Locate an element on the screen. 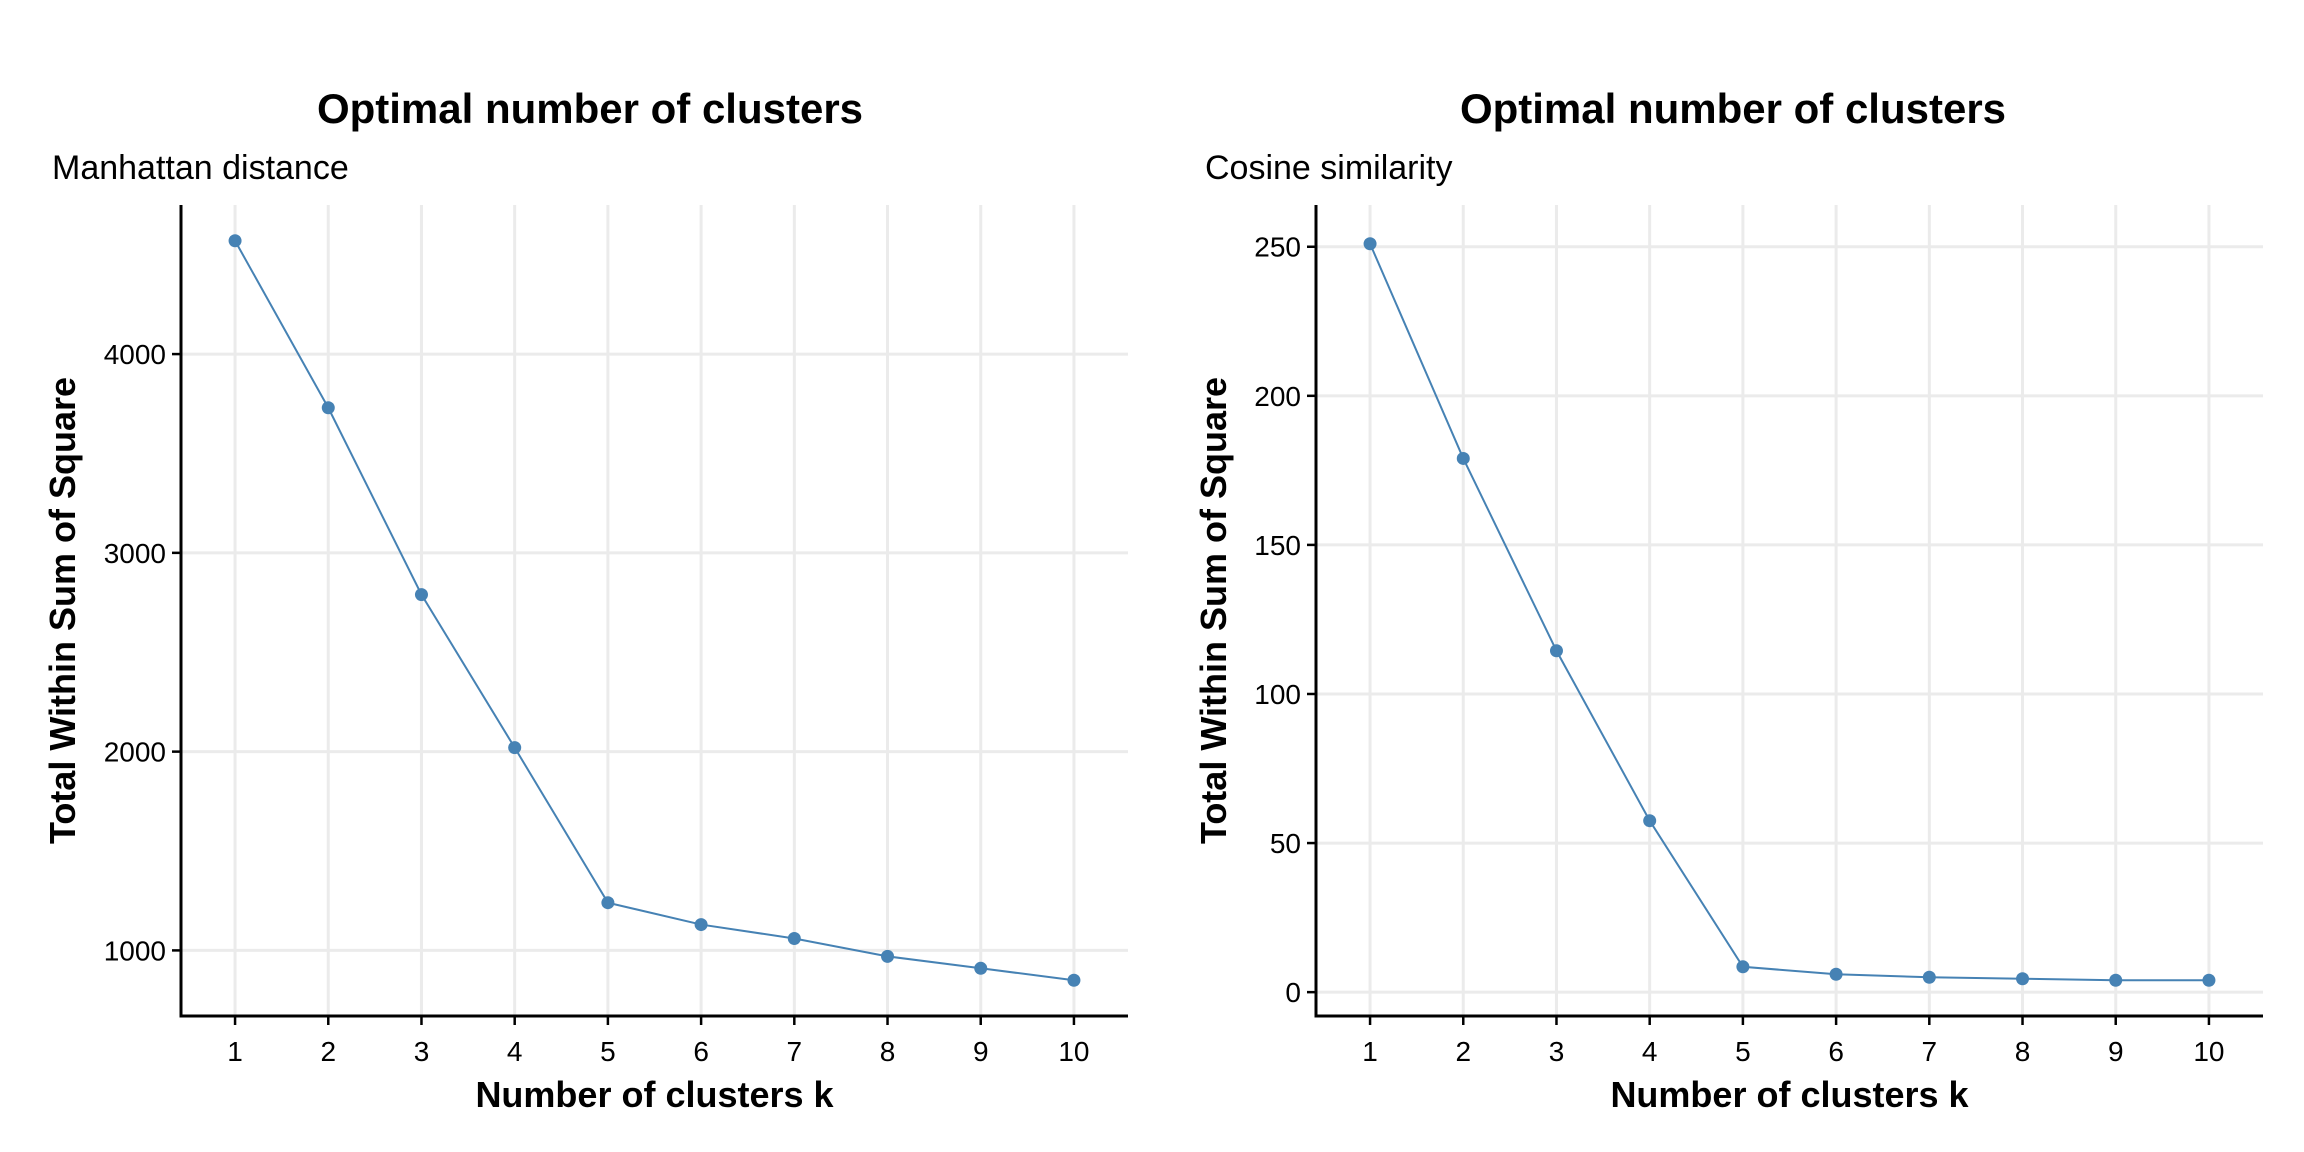 Image resolution: width=2304 pixels, height=1152 pixels. chart-subtitle: Manhattan distance is located at coordinates (200, 168).